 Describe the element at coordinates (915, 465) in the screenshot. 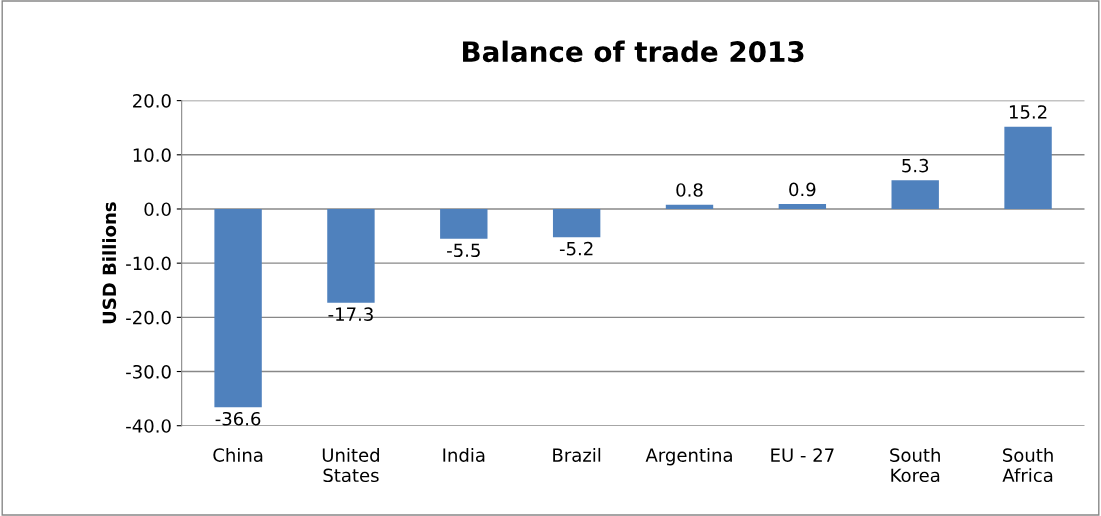

I see `x-tick-label: South Korea` at that location.